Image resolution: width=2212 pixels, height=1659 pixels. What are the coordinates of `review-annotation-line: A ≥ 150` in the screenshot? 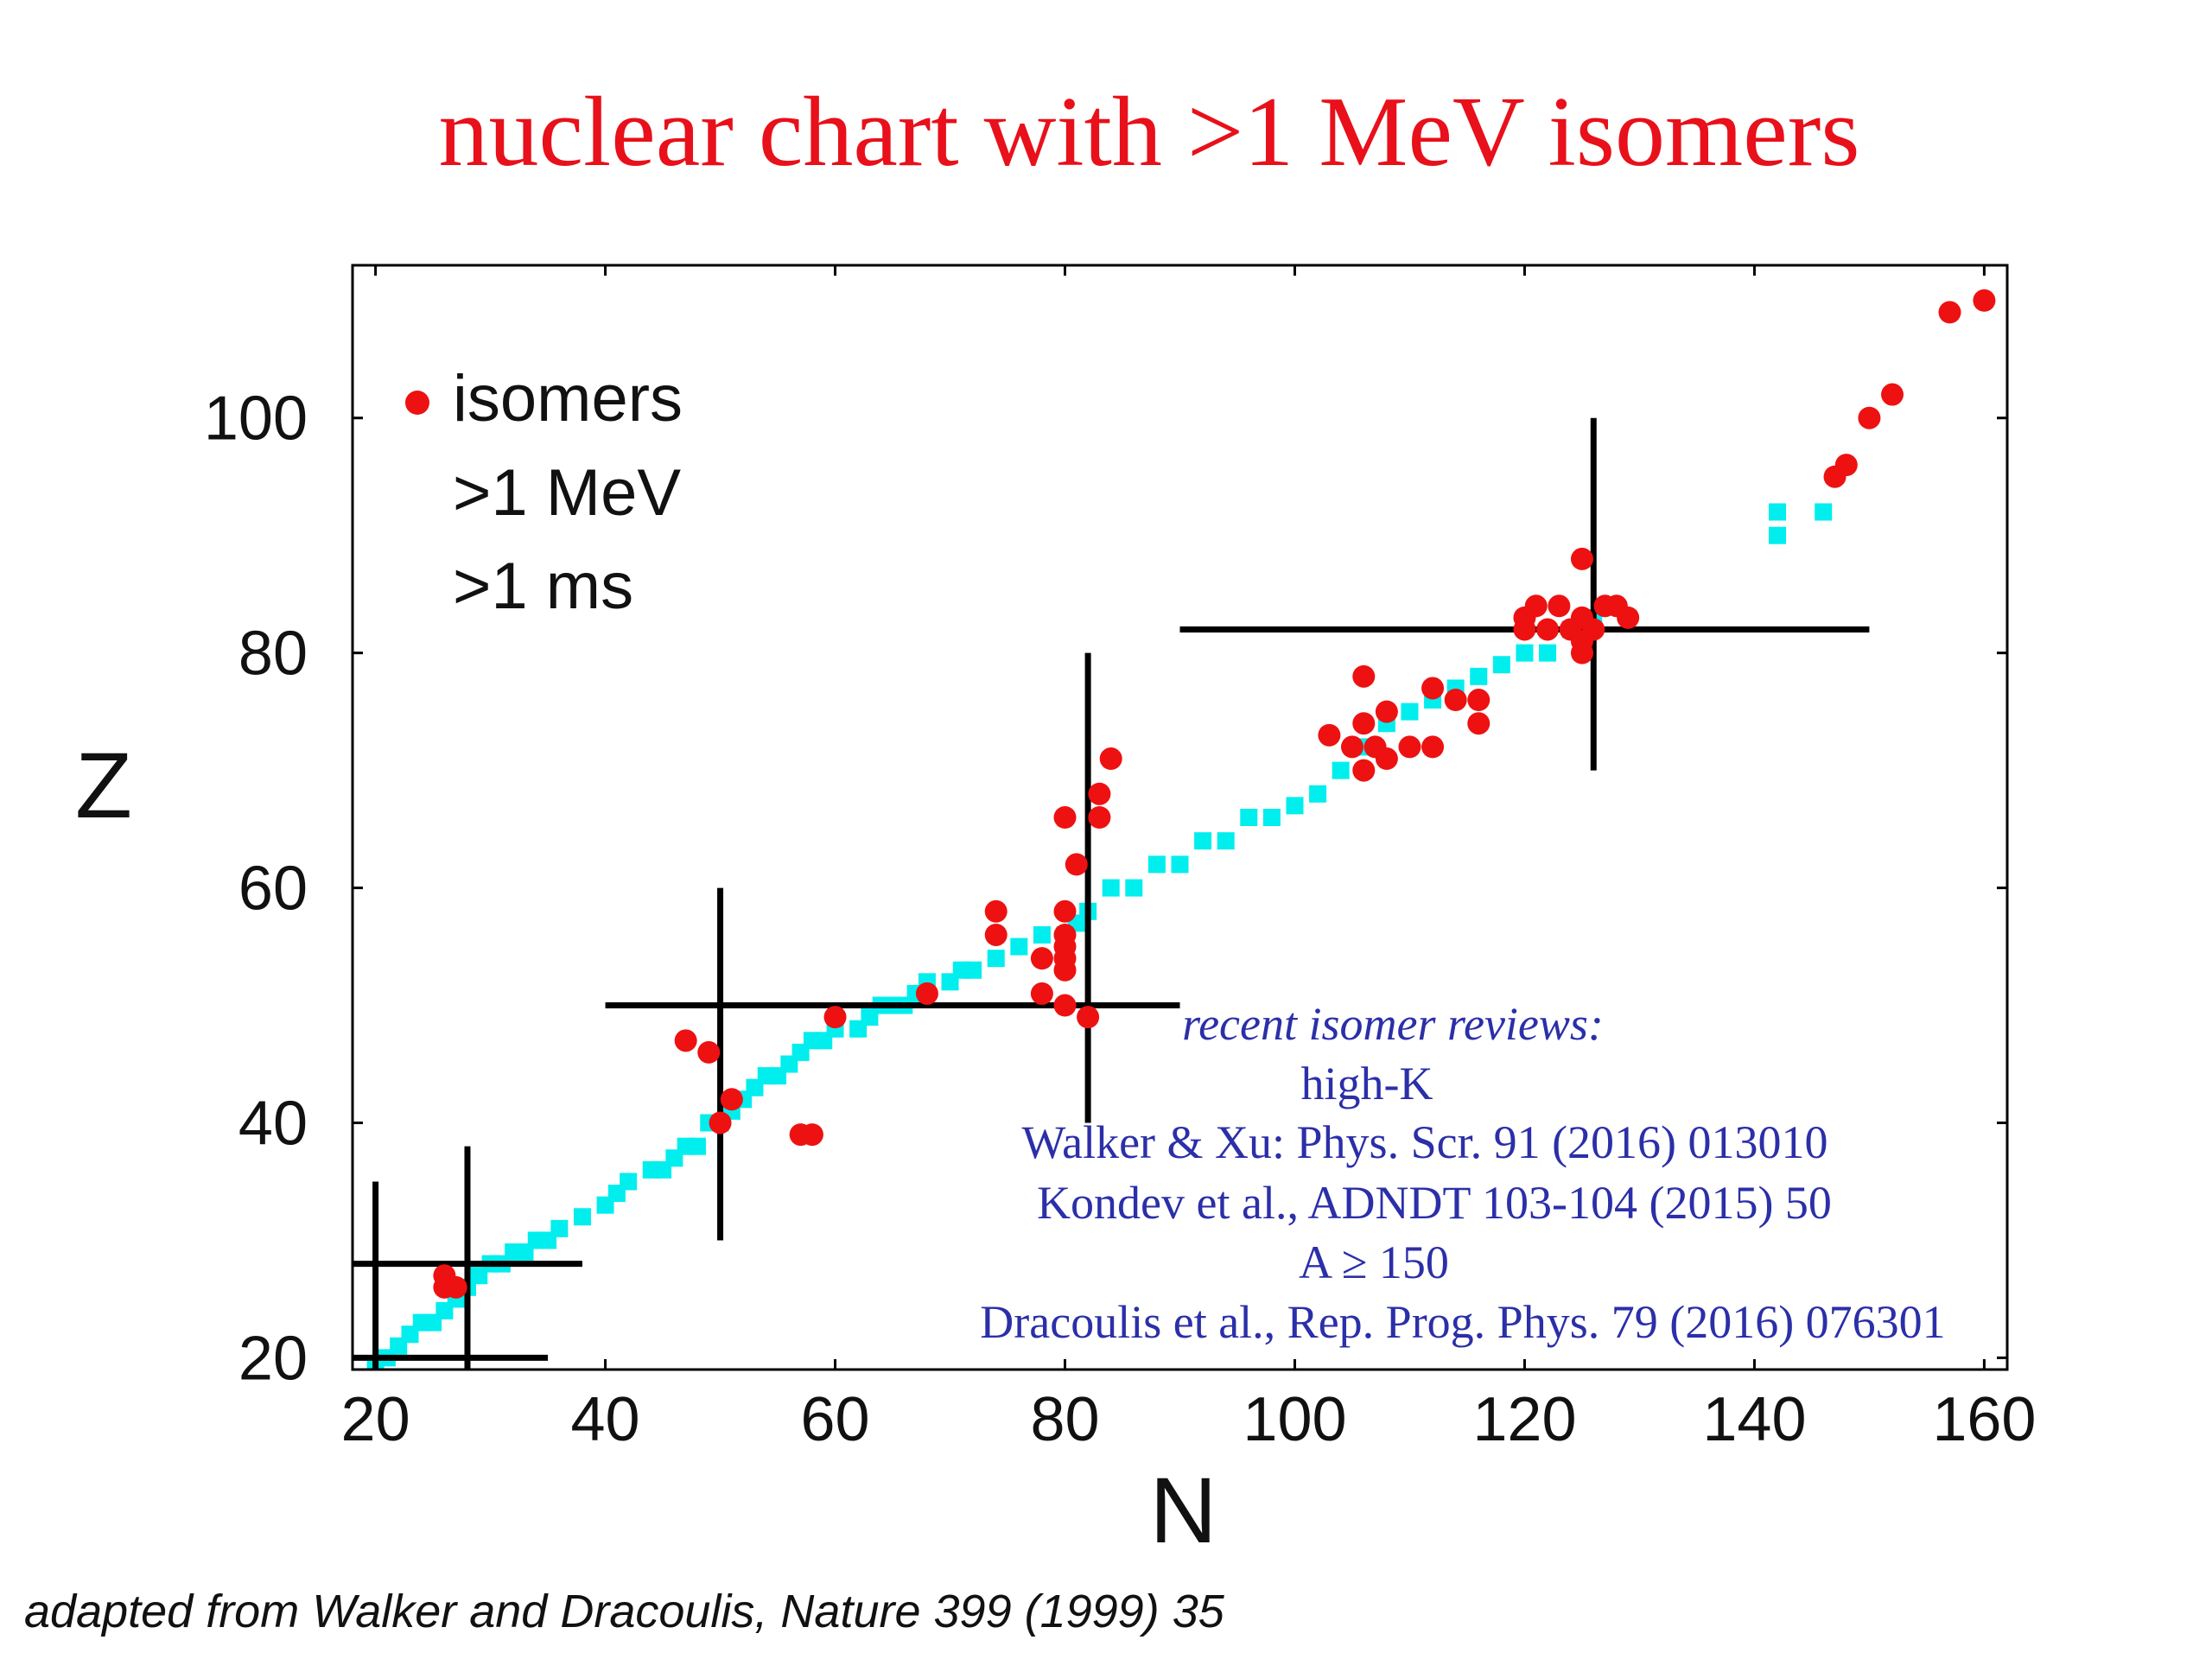 It's located at (1374, 1262).